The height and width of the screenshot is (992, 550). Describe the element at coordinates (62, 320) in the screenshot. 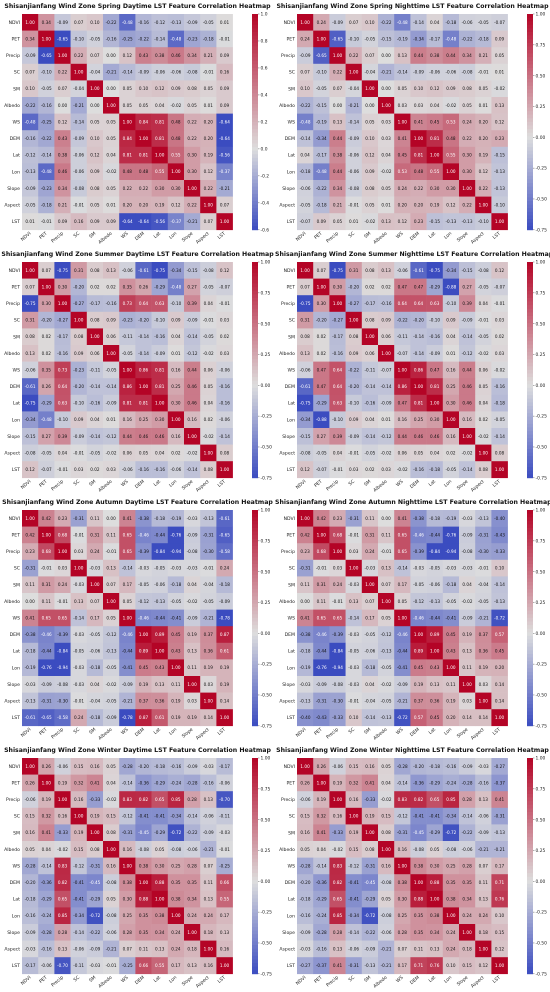

I see `cell-value-label: -0.27` at that location.